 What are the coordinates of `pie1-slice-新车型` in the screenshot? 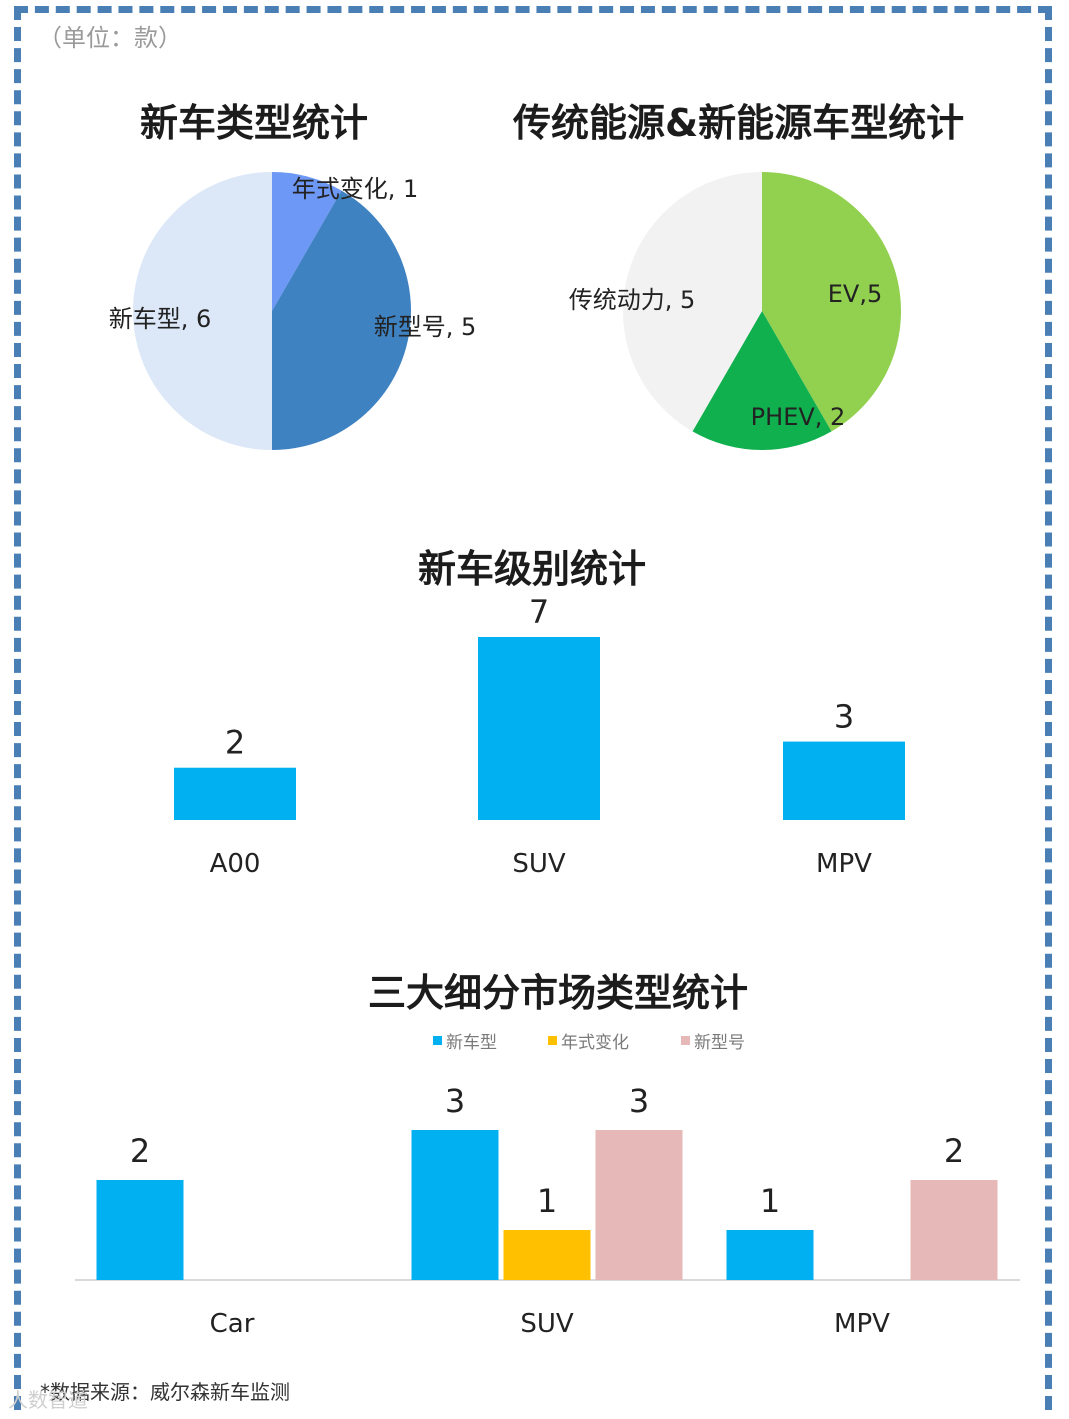 It's located at (202, 311).